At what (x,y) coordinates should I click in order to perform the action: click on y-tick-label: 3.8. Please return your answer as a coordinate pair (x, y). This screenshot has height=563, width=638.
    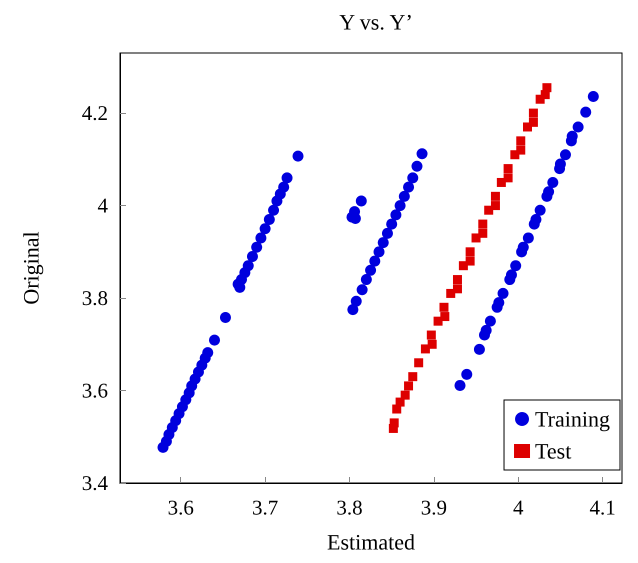
    Looking at the image, I should click on (95, 298).